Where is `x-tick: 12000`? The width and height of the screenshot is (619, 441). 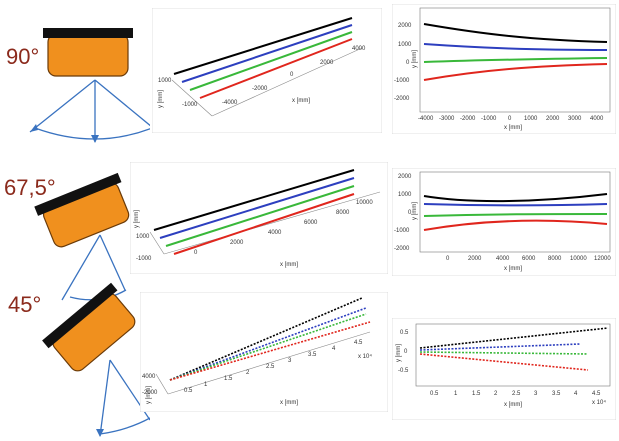
x-tick: 12000 is located at coordinates (602, 259).